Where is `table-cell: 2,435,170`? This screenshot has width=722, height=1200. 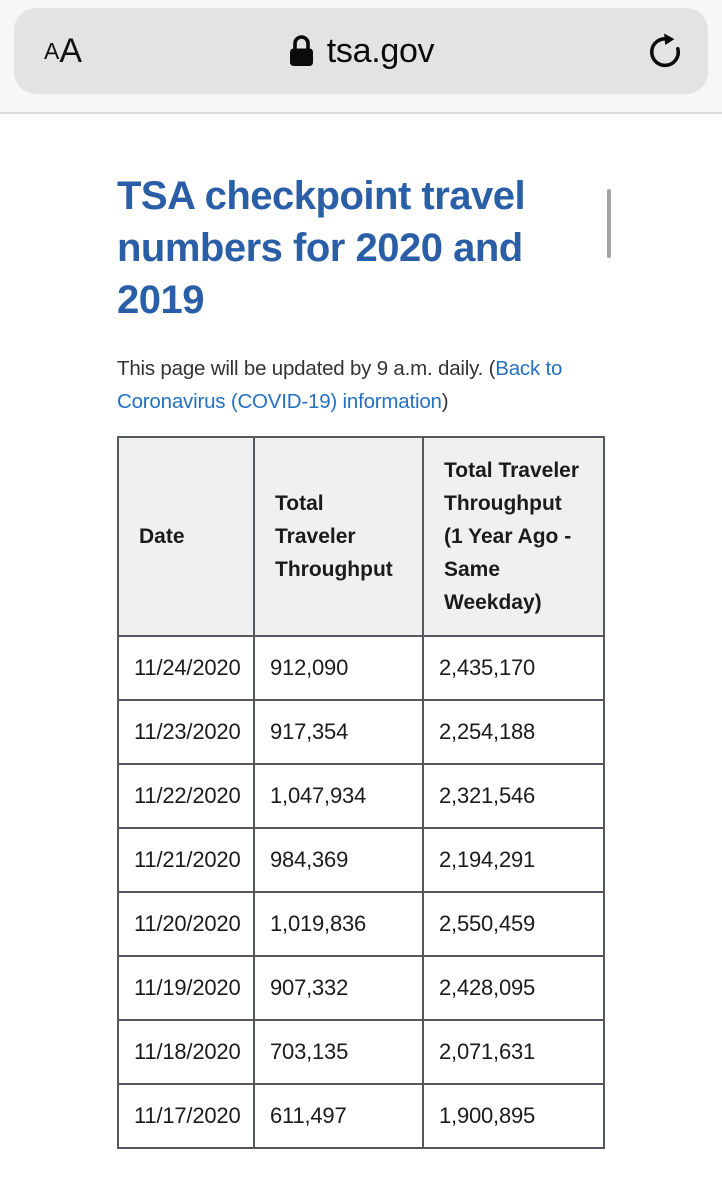
table-cell: 2,435,170 is located at coordinates (513, 668).